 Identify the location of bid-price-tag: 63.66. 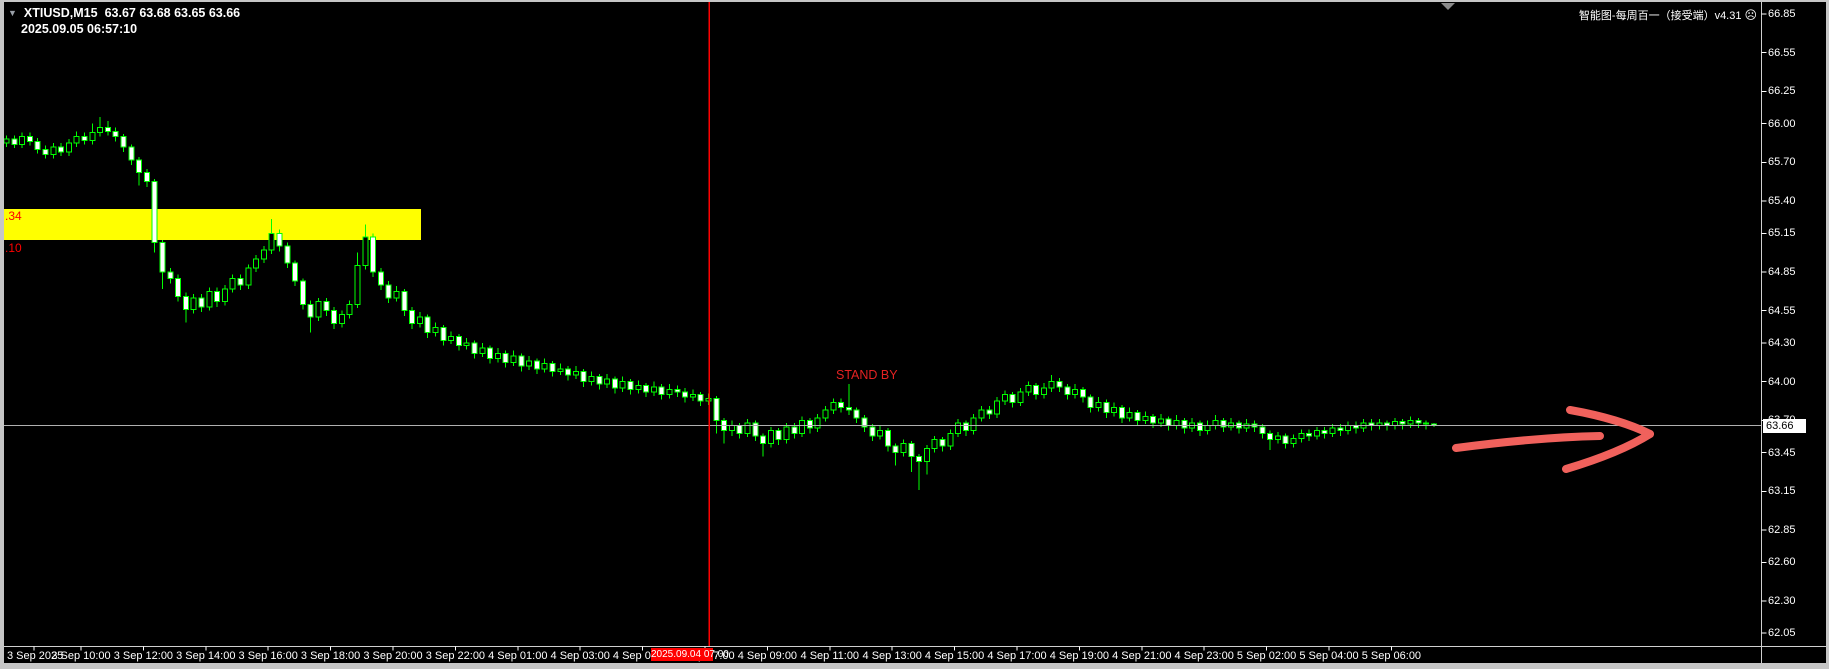
(1784, 425).